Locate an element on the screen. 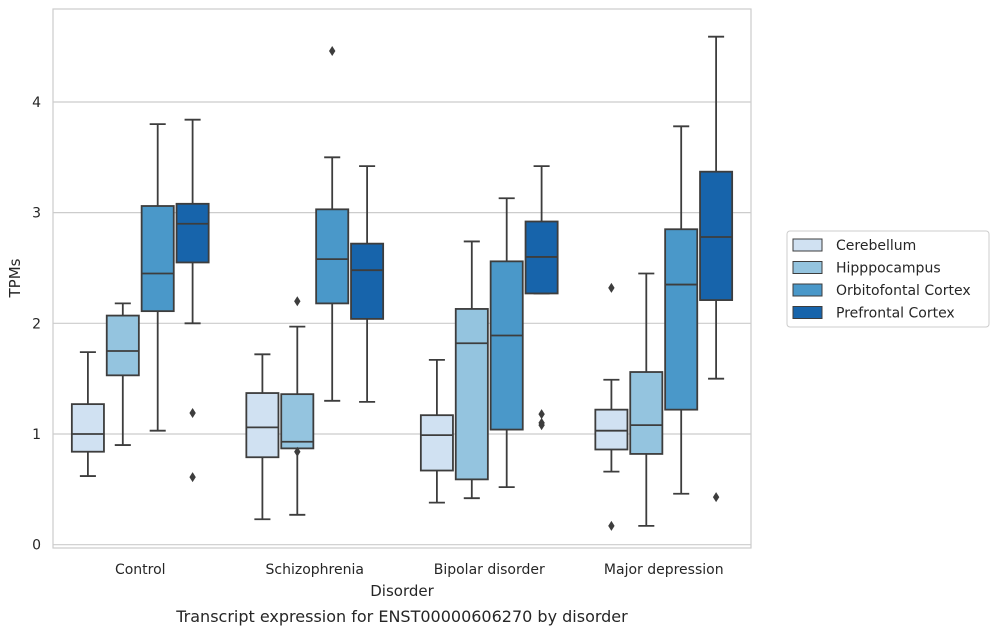 Image resolution: width=999 pixels, height=634 pixels. y-tick-label: 2 is located at coordinates (36, 324).